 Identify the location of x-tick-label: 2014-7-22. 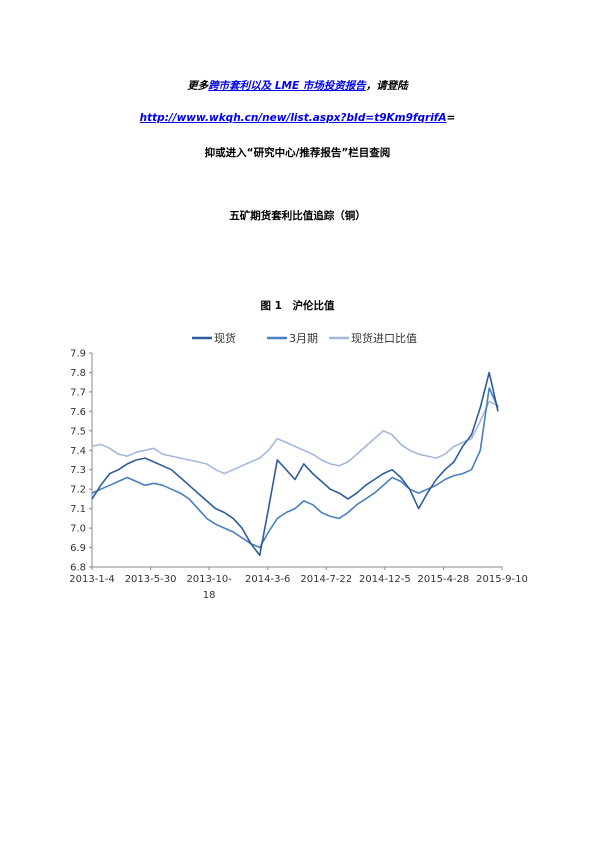
(326, 579).